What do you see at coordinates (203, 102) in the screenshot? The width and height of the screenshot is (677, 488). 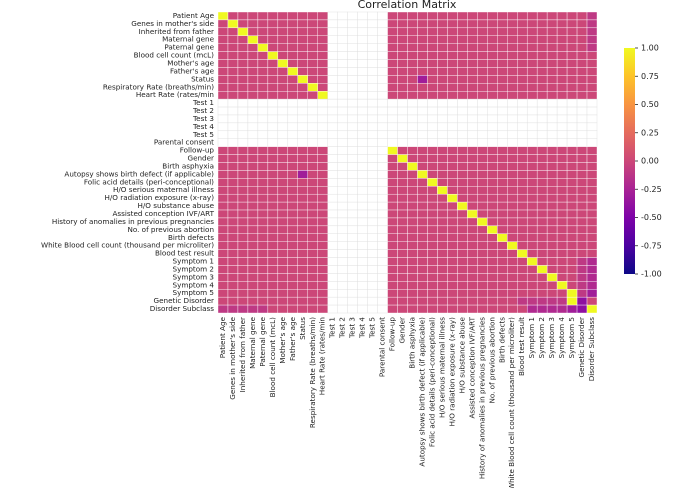 I see `y-tick-label: Test 1` at bounding box center [203, 102].